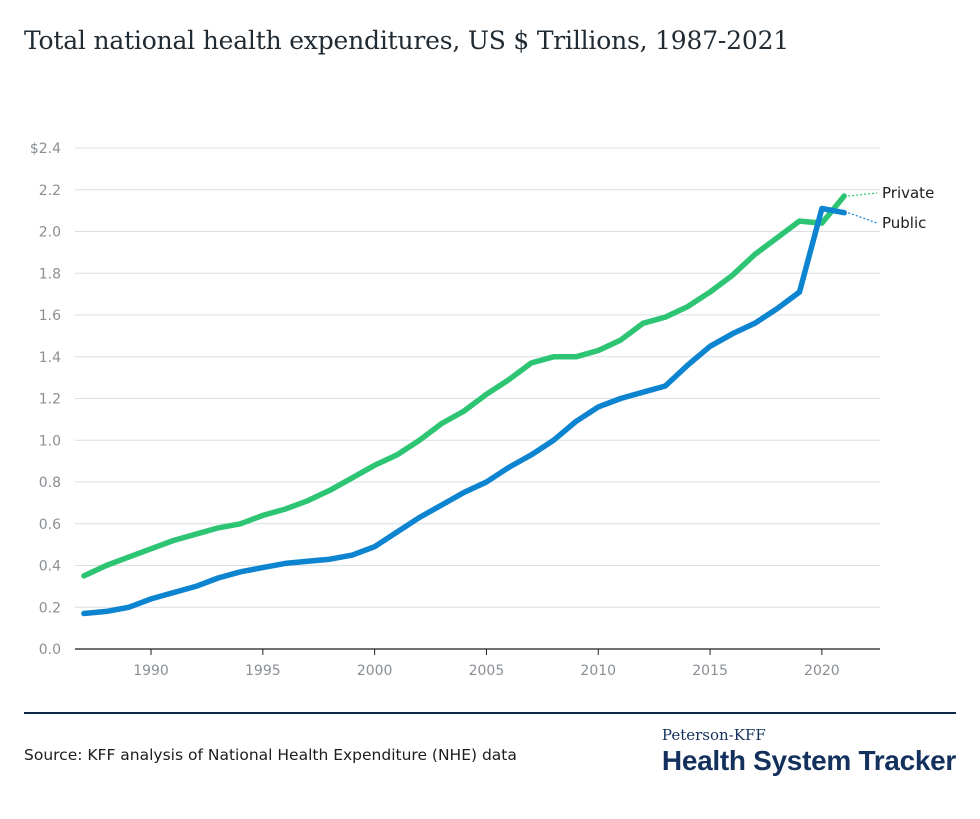  I want to click on public-label-leader, so click(863, 218).